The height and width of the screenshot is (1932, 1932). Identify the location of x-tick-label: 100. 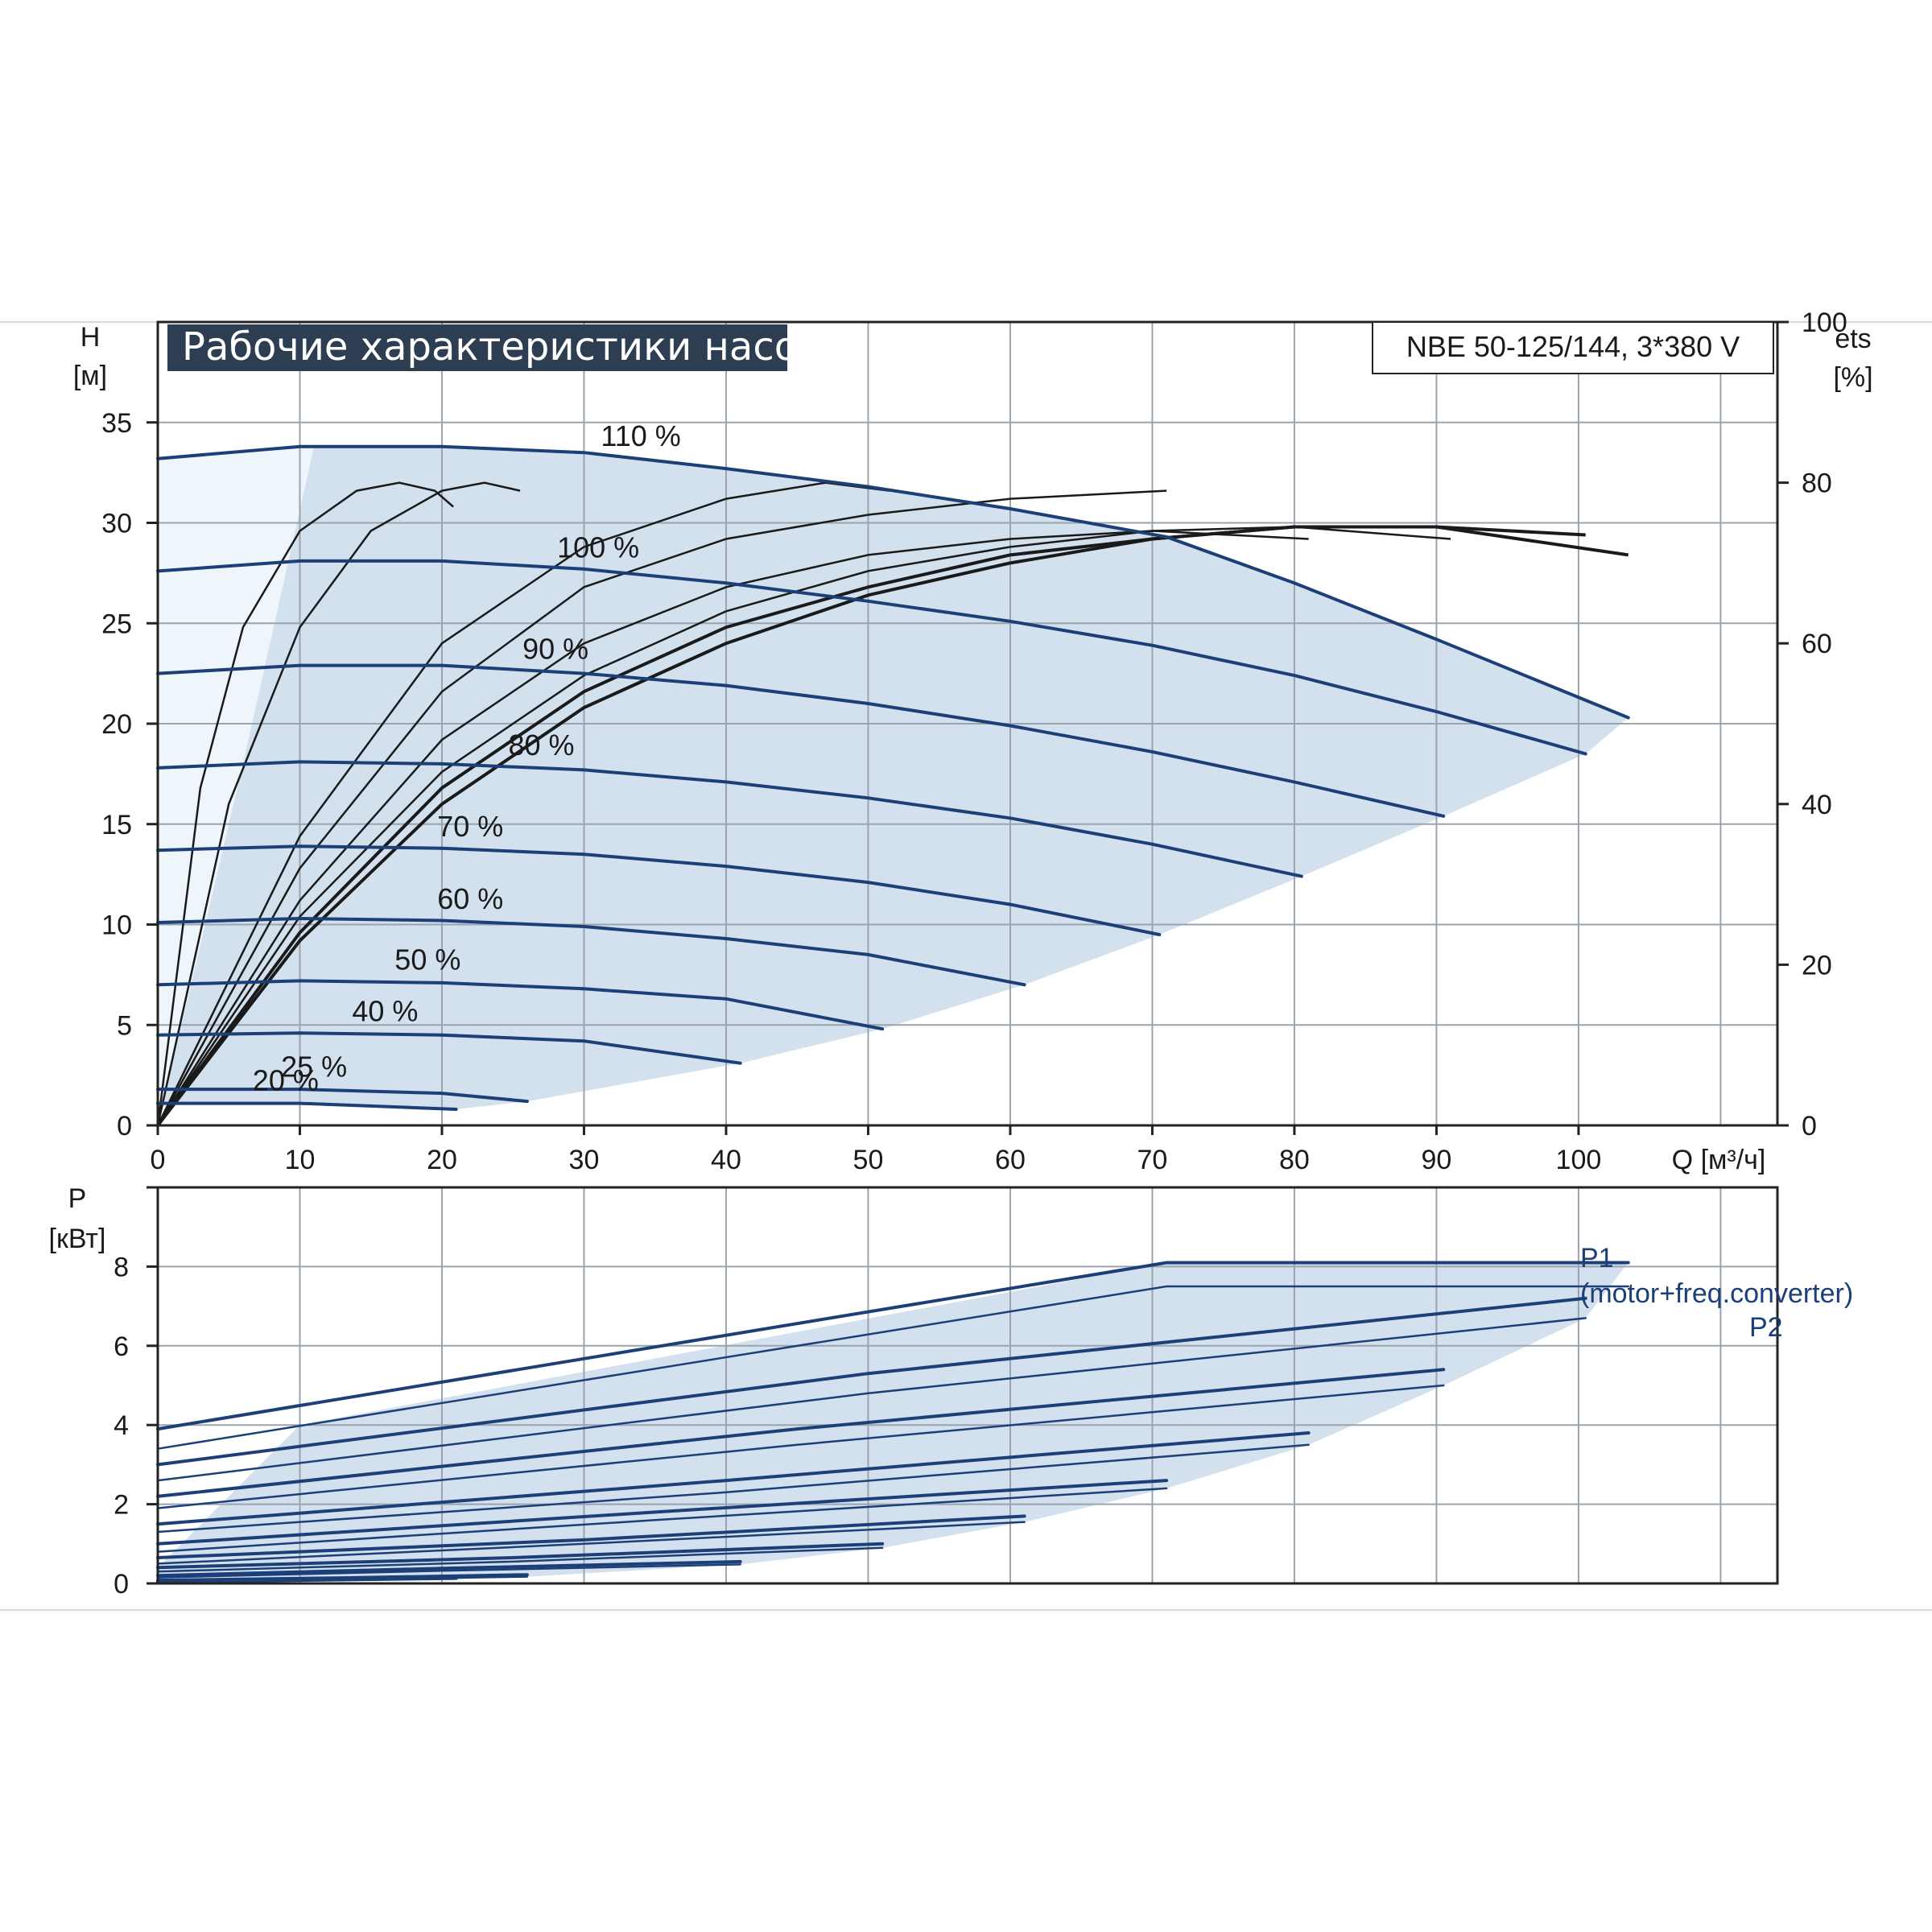
(1579, 1160).